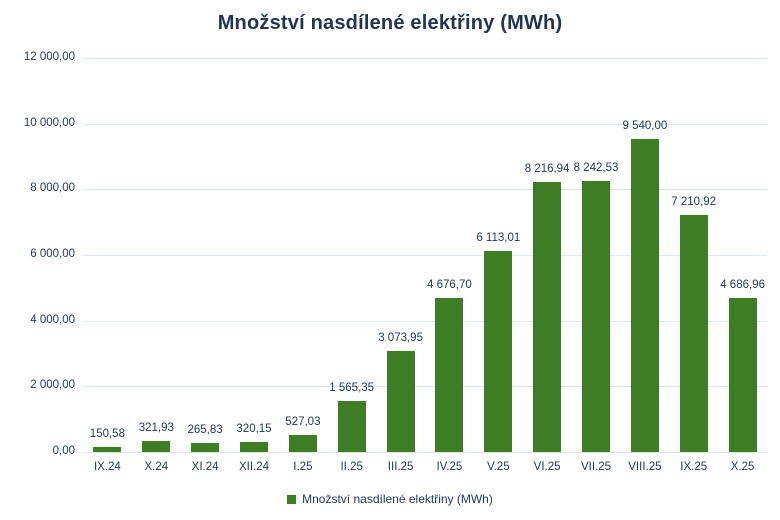  What do you see at coordinates (694, 467) in the screenshot?
I see `x-tick-label: IX.25` at bounding box center [694, 467].